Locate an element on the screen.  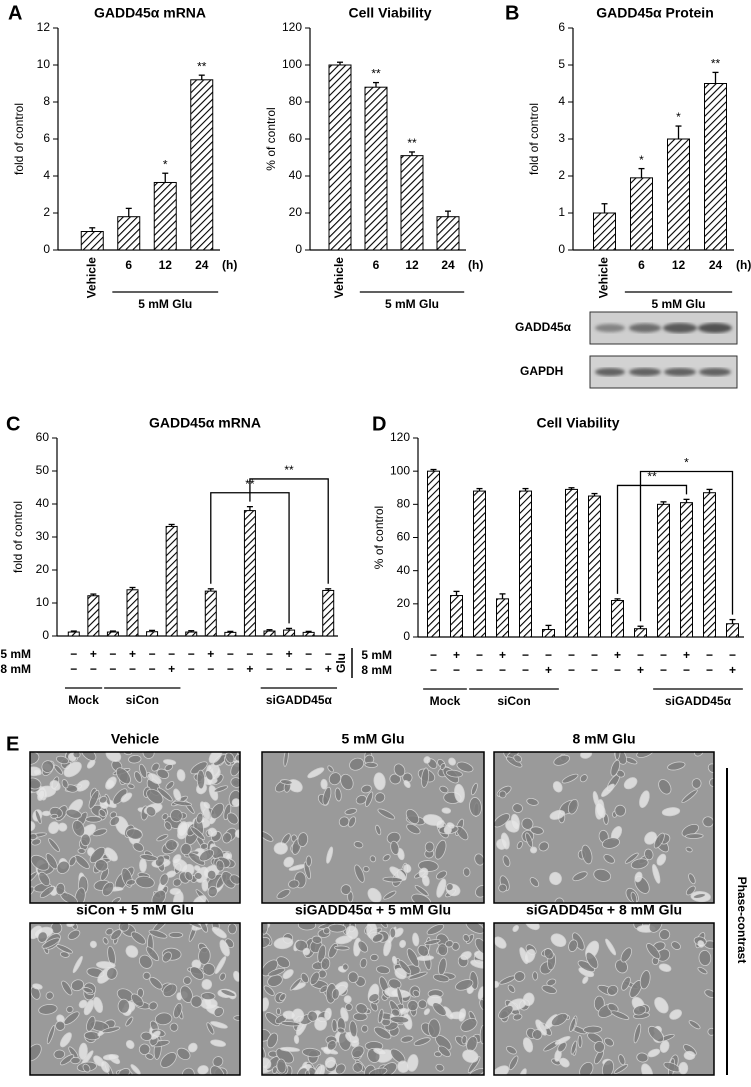
y-tick-label: 80 is located at coordinates (296, 101).